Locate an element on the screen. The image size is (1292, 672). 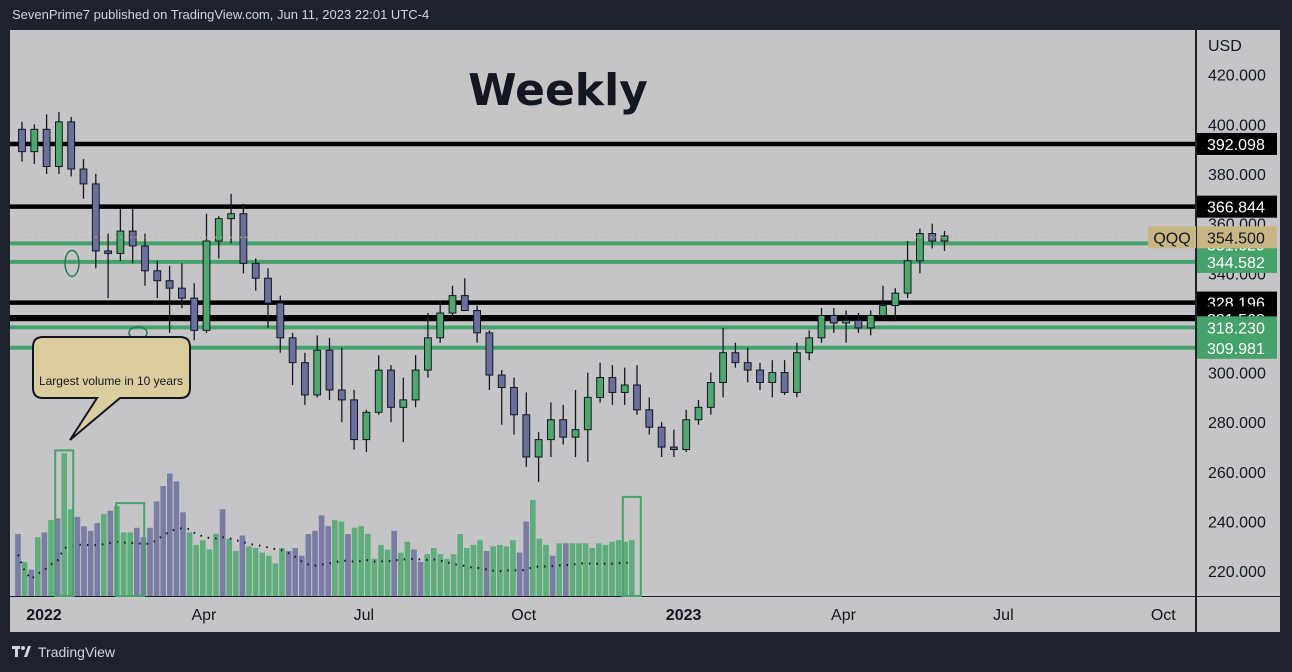
volume-callout: Largest volume in 10 years is located at coordinates (111, 388).